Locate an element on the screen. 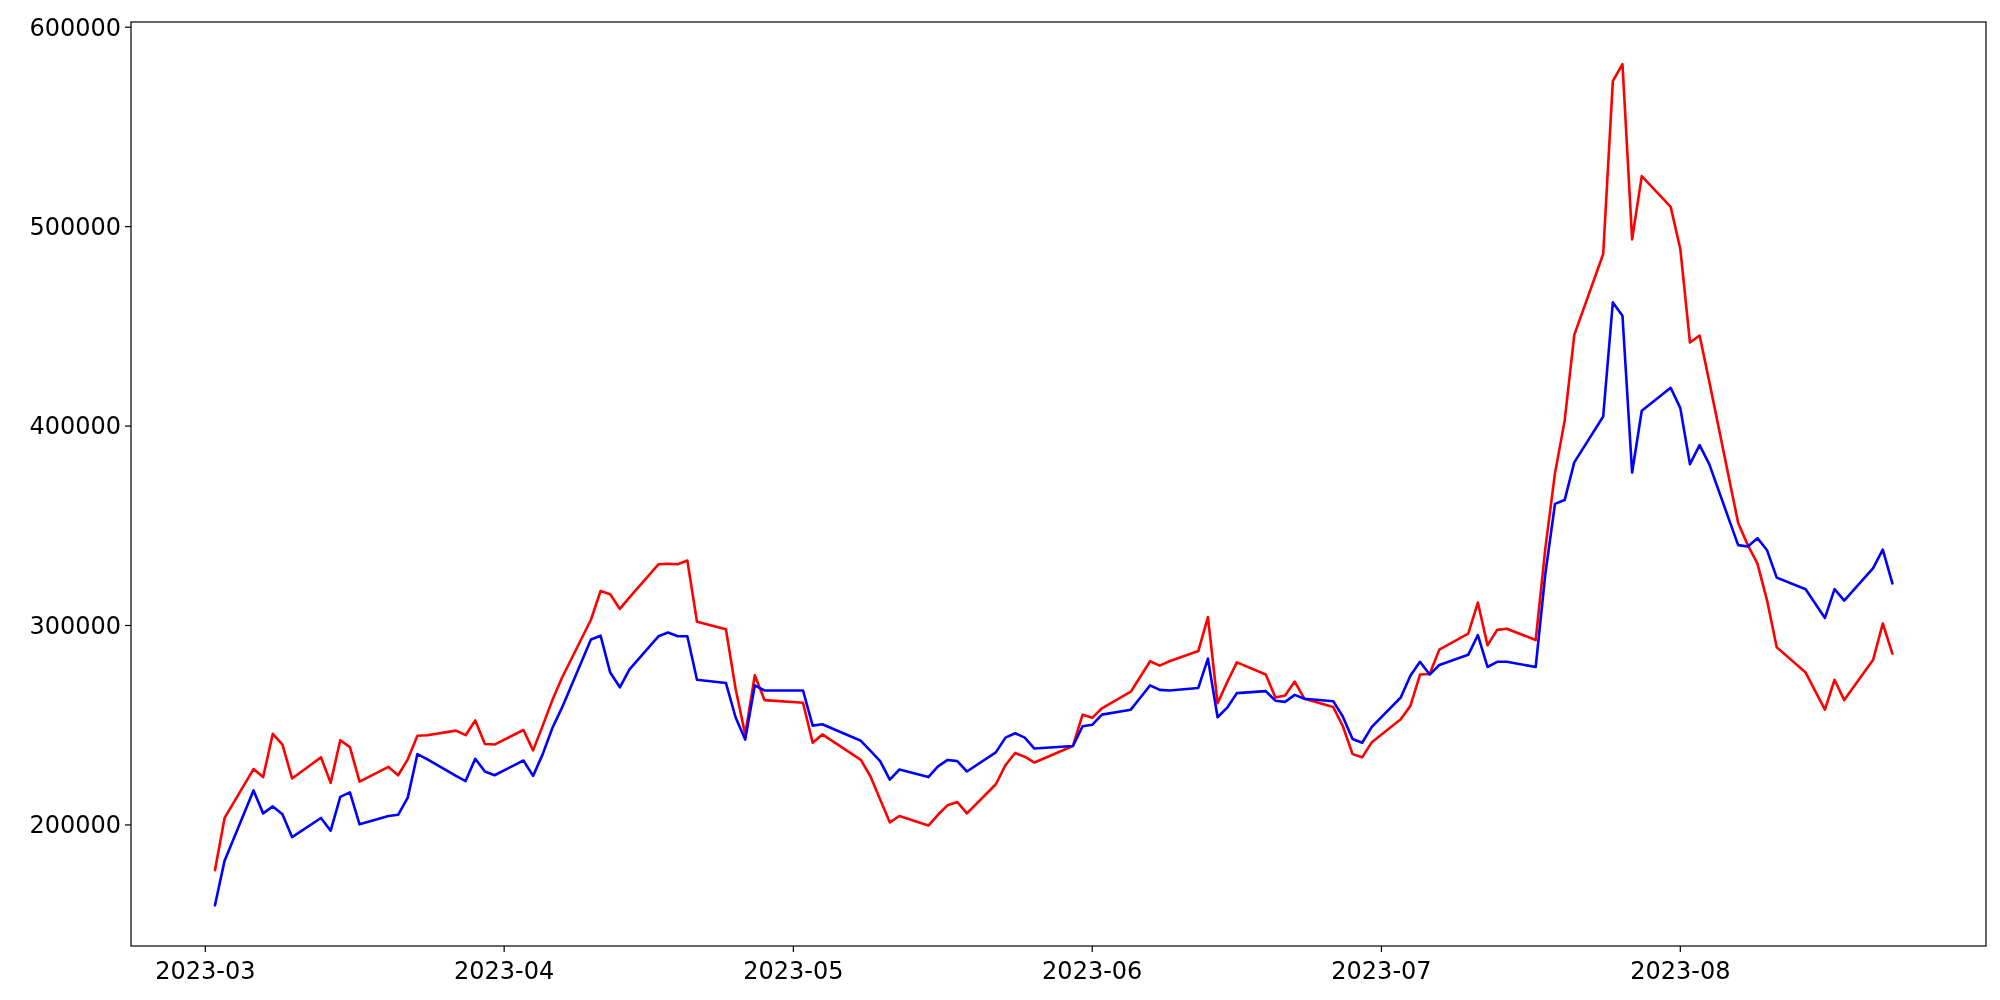  y-tick-label: 600000 is located at coordinates (75, 27).